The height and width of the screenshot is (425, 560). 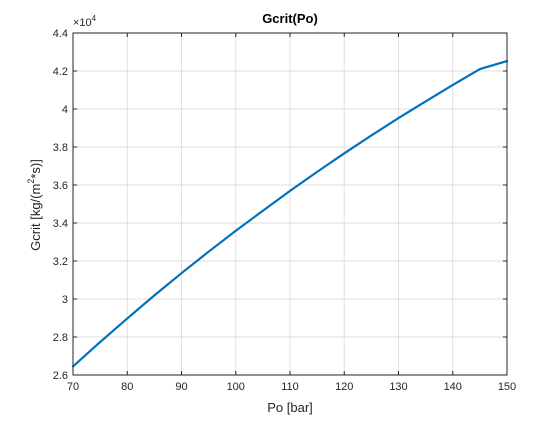 What do you see at coordinates (290, 387) in the screenshot?
I see `x-tick-label: 110` at bounding box center [290, 387].